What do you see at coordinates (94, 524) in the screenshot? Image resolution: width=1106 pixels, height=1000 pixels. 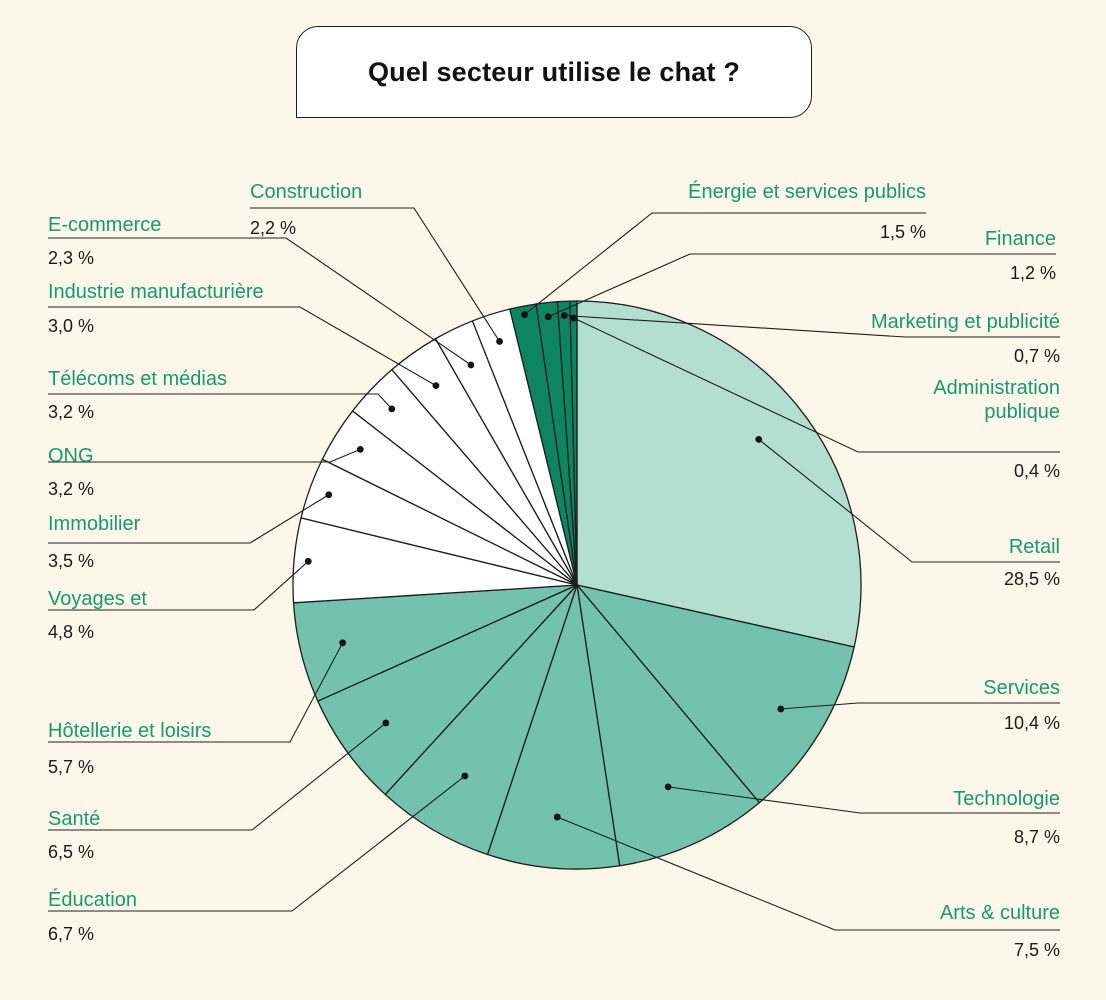 I see `slice-label-immobilier: Immobilier` at bounding box center [94, 524].